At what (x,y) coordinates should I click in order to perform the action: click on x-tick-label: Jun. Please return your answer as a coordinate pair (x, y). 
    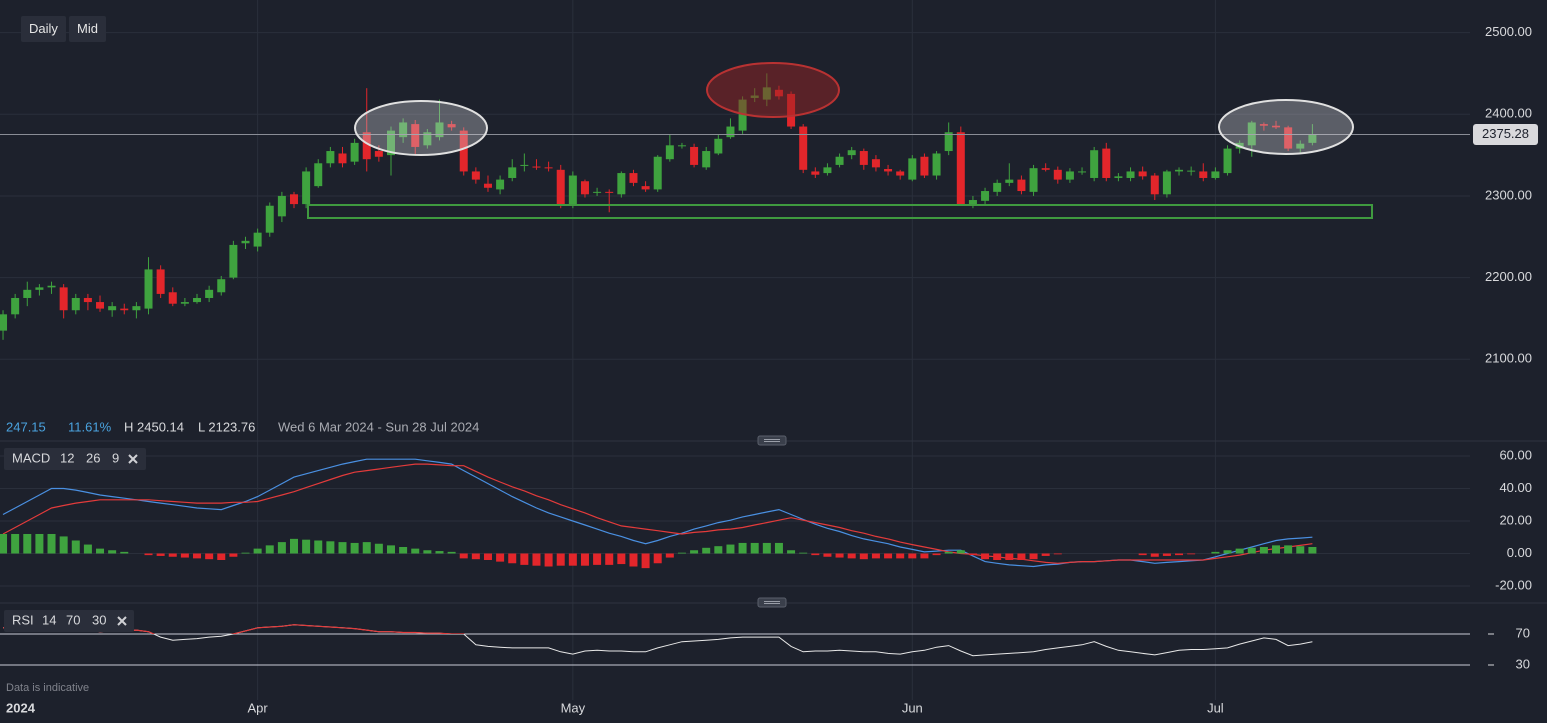
    Looking at the image, I should click on (912, 707).